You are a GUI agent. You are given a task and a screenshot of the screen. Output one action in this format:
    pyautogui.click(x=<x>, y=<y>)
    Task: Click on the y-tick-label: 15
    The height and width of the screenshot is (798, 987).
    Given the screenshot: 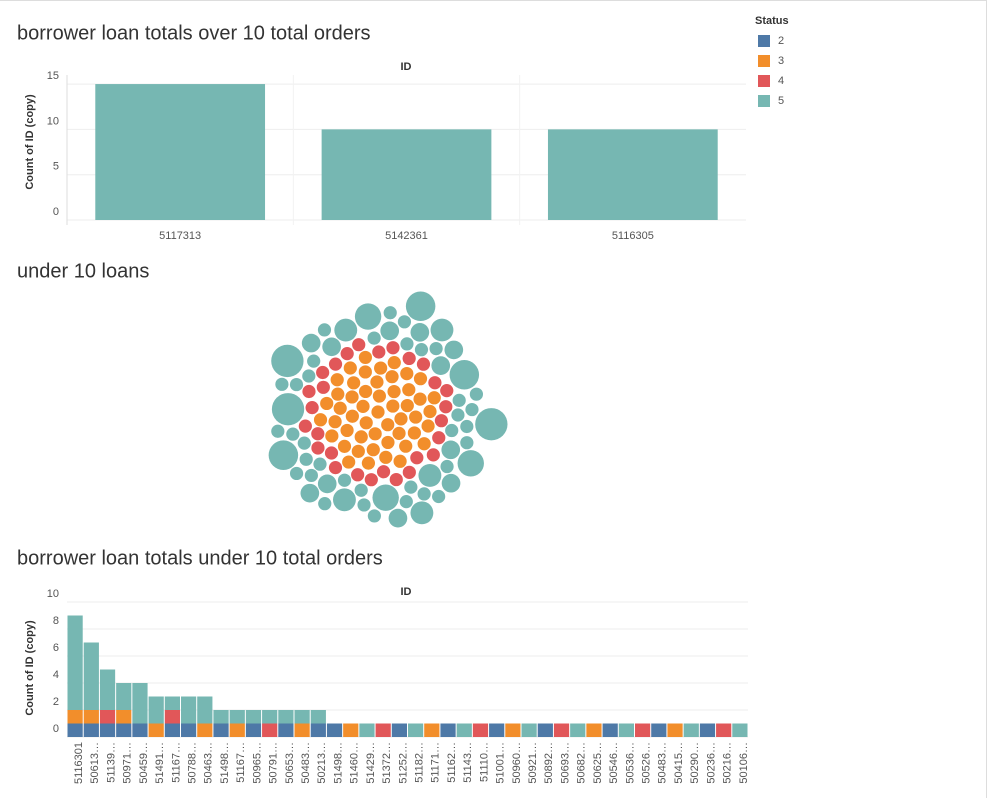 What is the action you would take?
    pyautogui.click(x=53, y=76)
    